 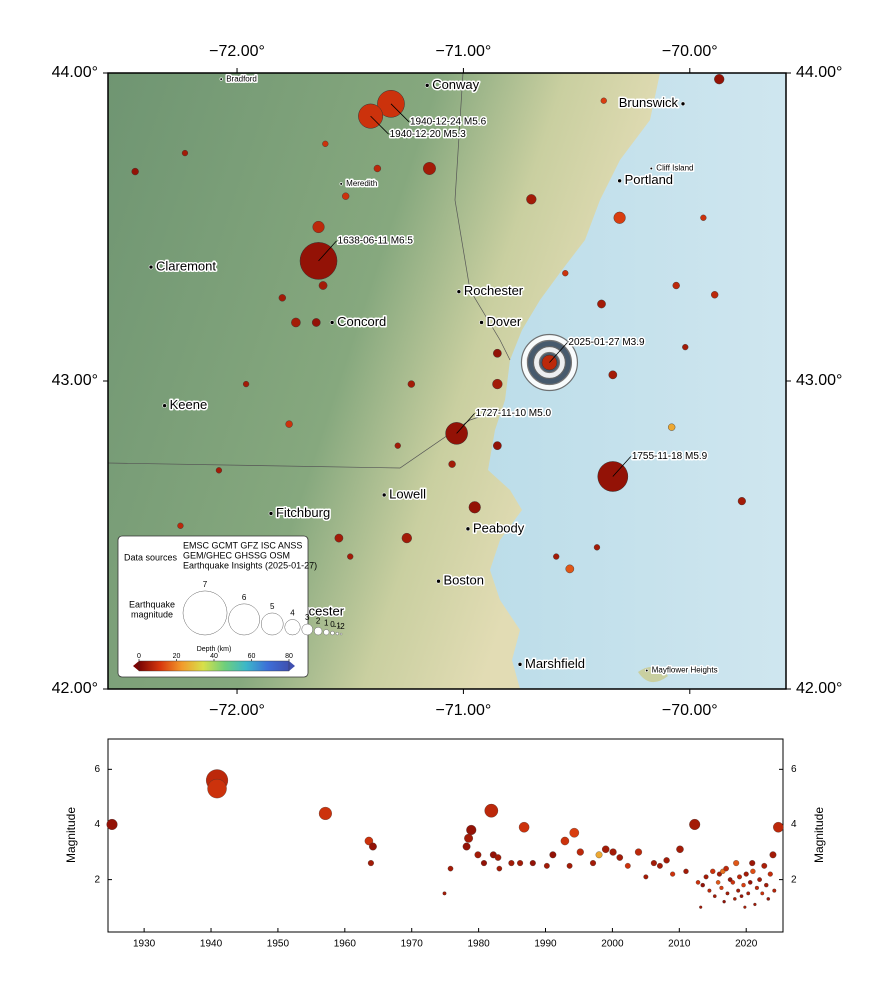 I want to click on event-label: 1638-06-11 M6.5, so click(x=376, y=241).